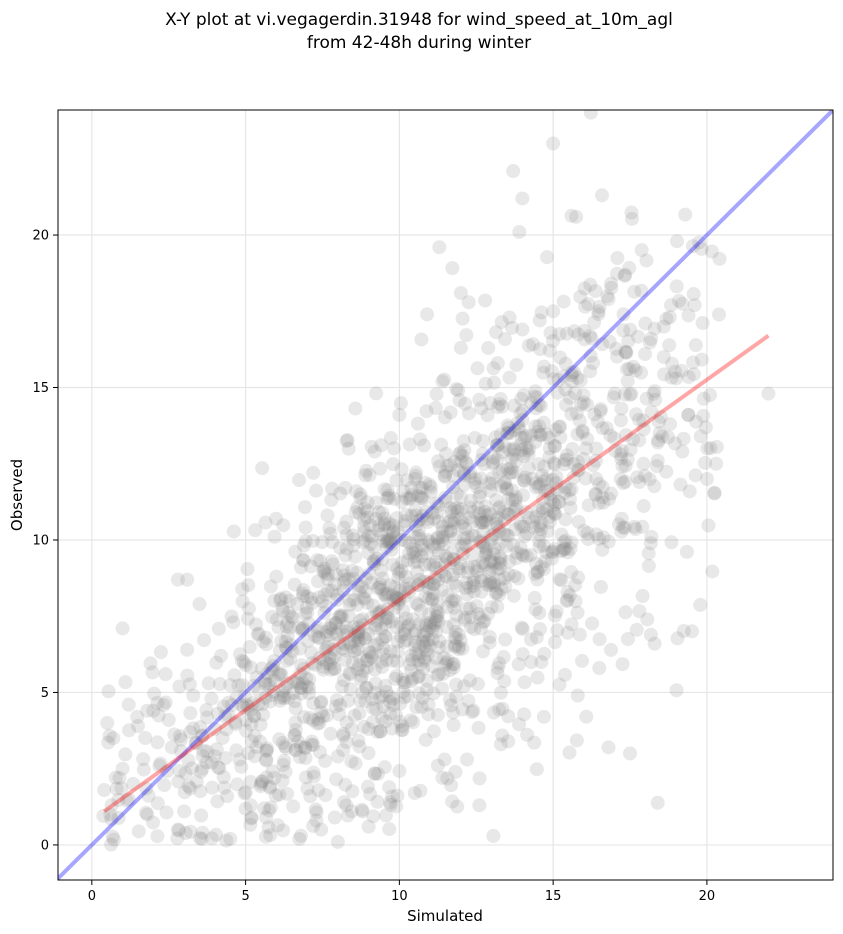 This screenshot has width=843, height=934. Describe the element at coordinates (40, 236) in the screenshot. I see `y-tick-label: 20` at that location.